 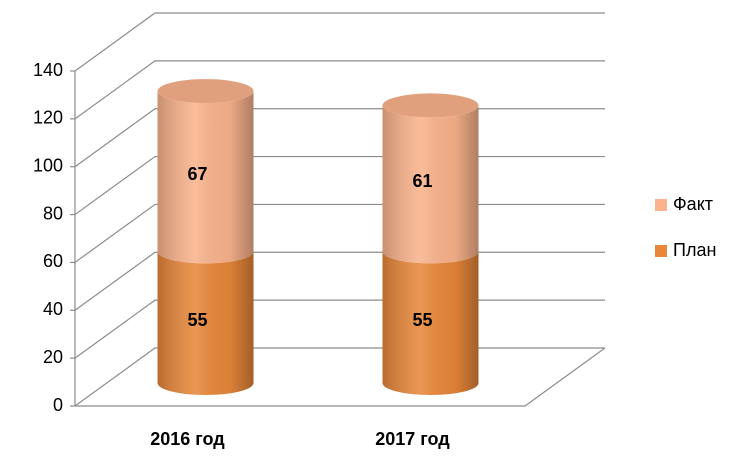 I want to click on y-tick-label: 80, so click(x=53, y=213).